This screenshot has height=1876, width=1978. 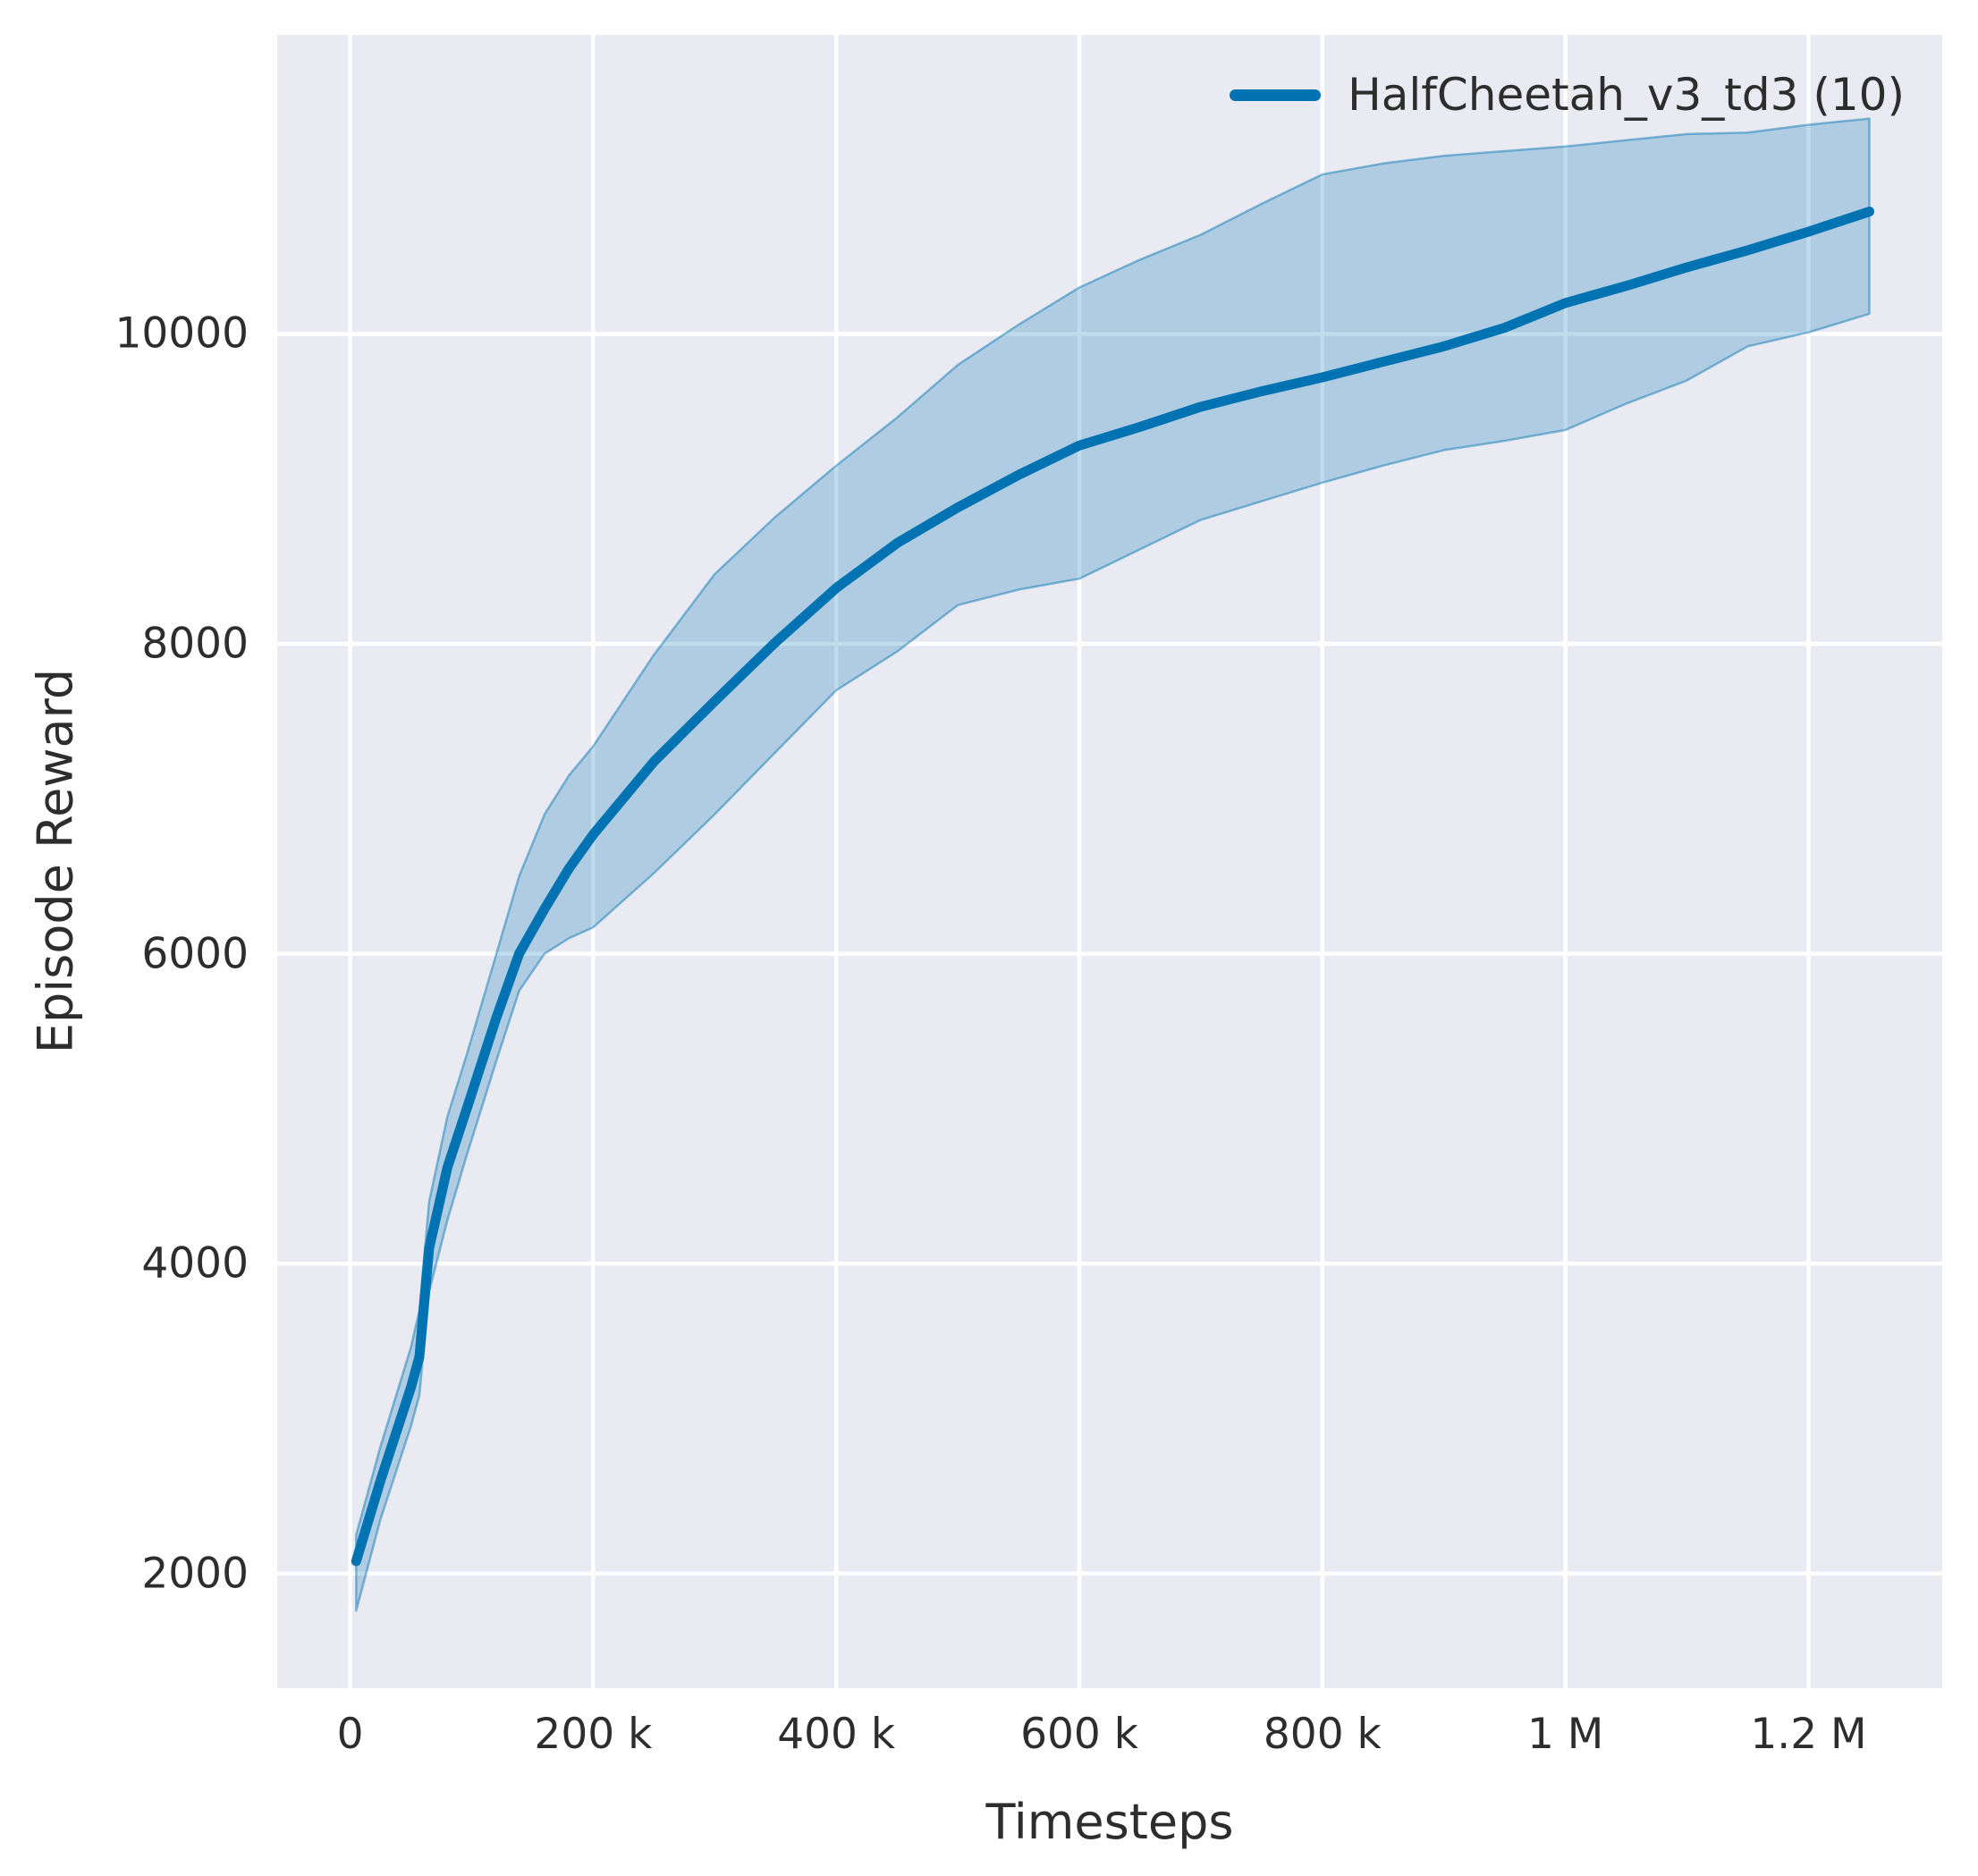 What do you see at coordinates (195, 1264) in the screenshot?
I see `y-tick-label: 4000` at bounding box center [195, 1264].